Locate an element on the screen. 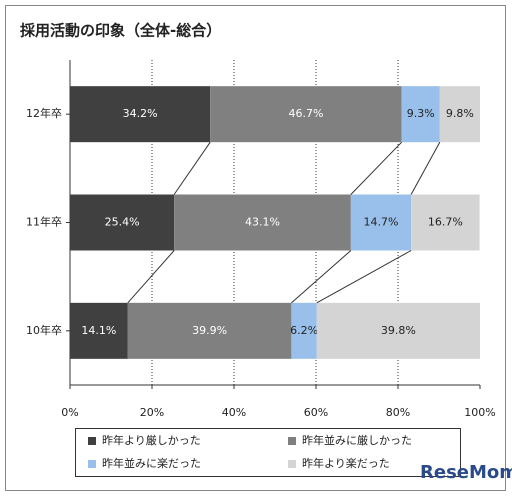  value-label: 14.1% is located at coordinates (98, 330).